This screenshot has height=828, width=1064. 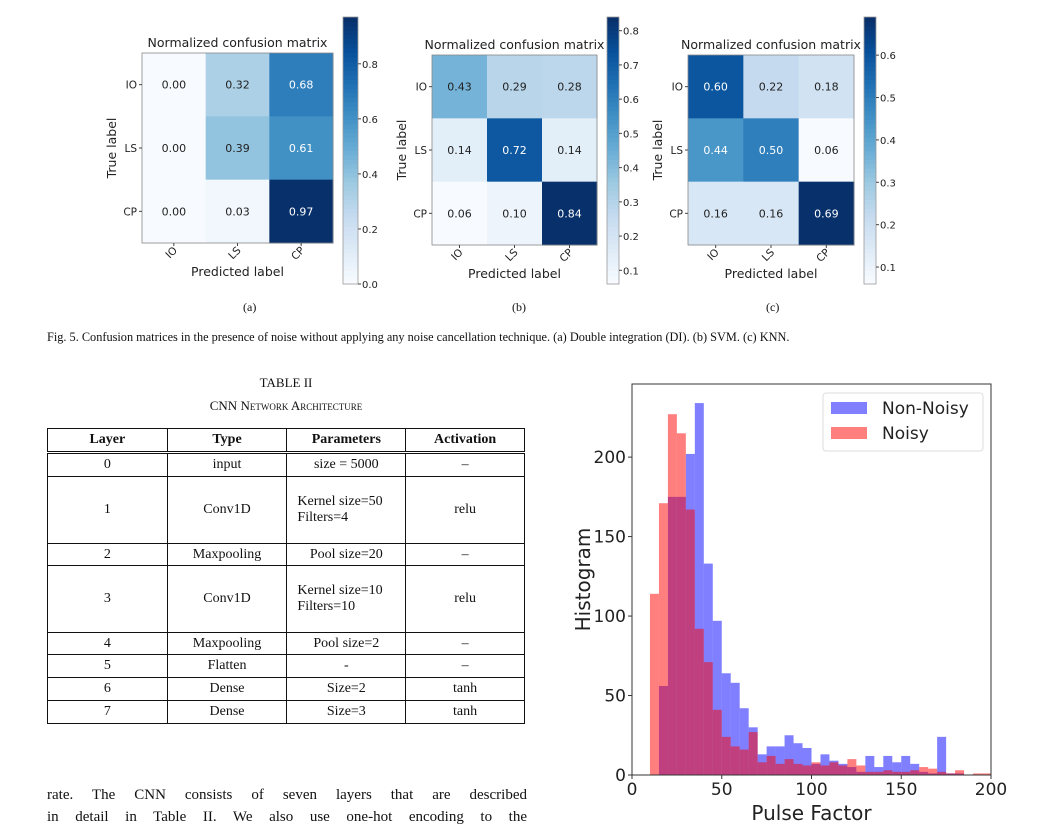 I want to click on header-parameters: Parameters, so click(x=346, y=441).